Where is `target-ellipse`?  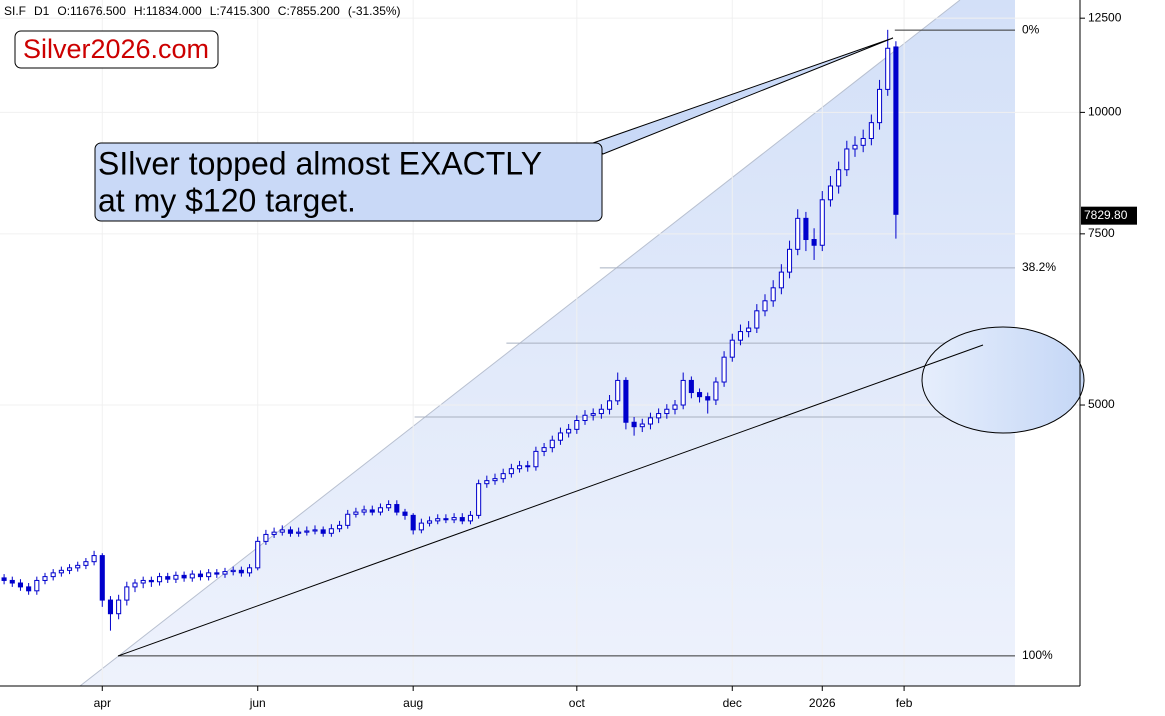
target-ellipse is located at coordinates (1003, 380).